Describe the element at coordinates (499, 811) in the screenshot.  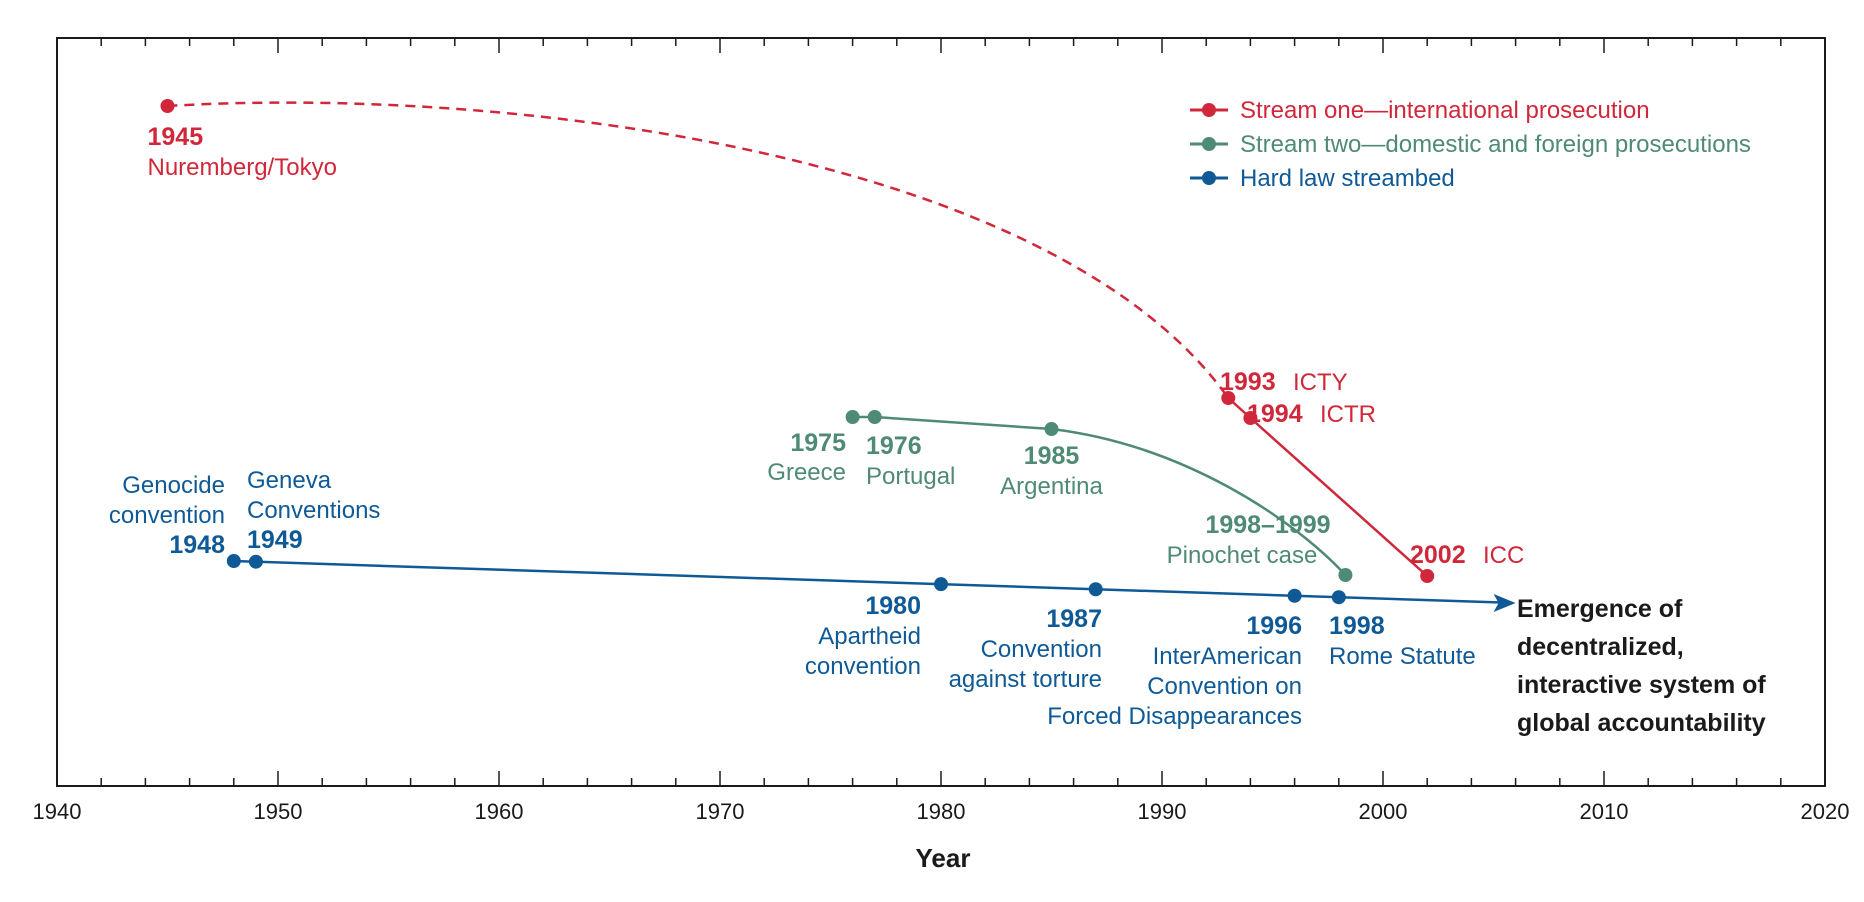
I see `x-tick-label: 1960` at that location.